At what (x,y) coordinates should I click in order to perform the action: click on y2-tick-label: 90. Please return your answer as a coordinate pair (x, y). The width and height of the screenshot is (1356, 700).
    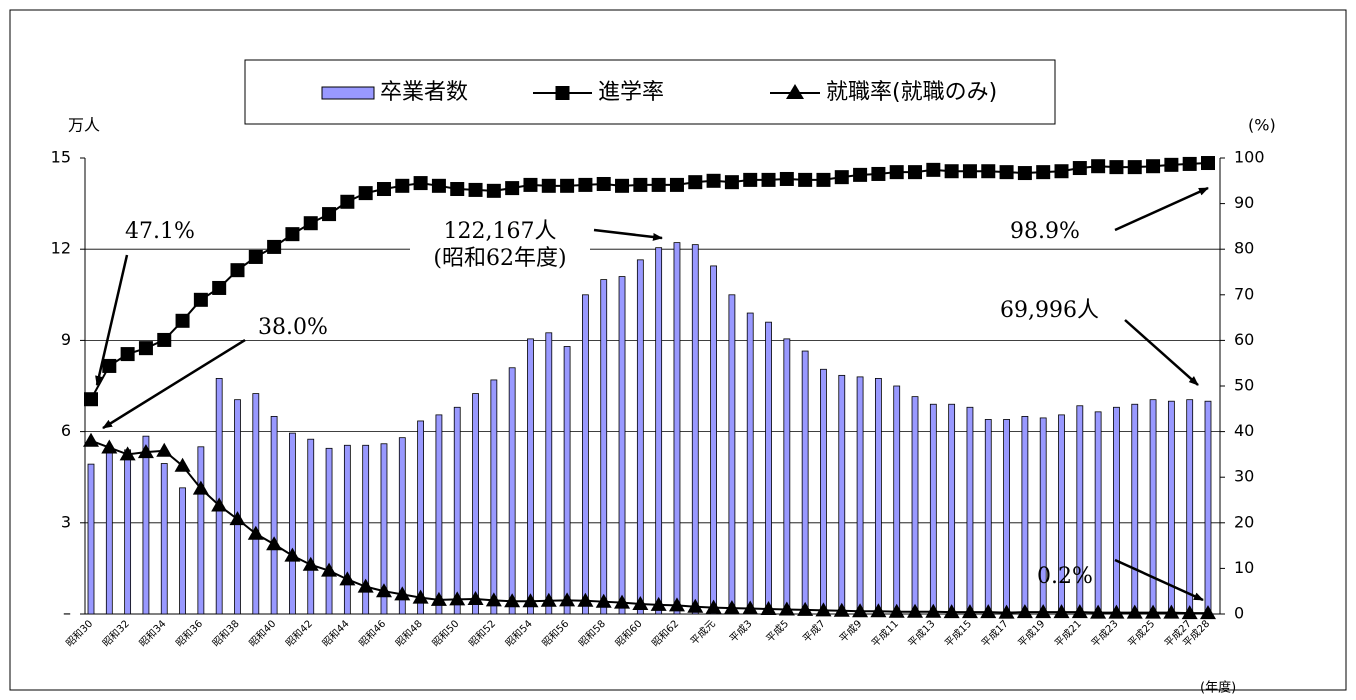
    Looking at the image, I should click on (1244, 202).